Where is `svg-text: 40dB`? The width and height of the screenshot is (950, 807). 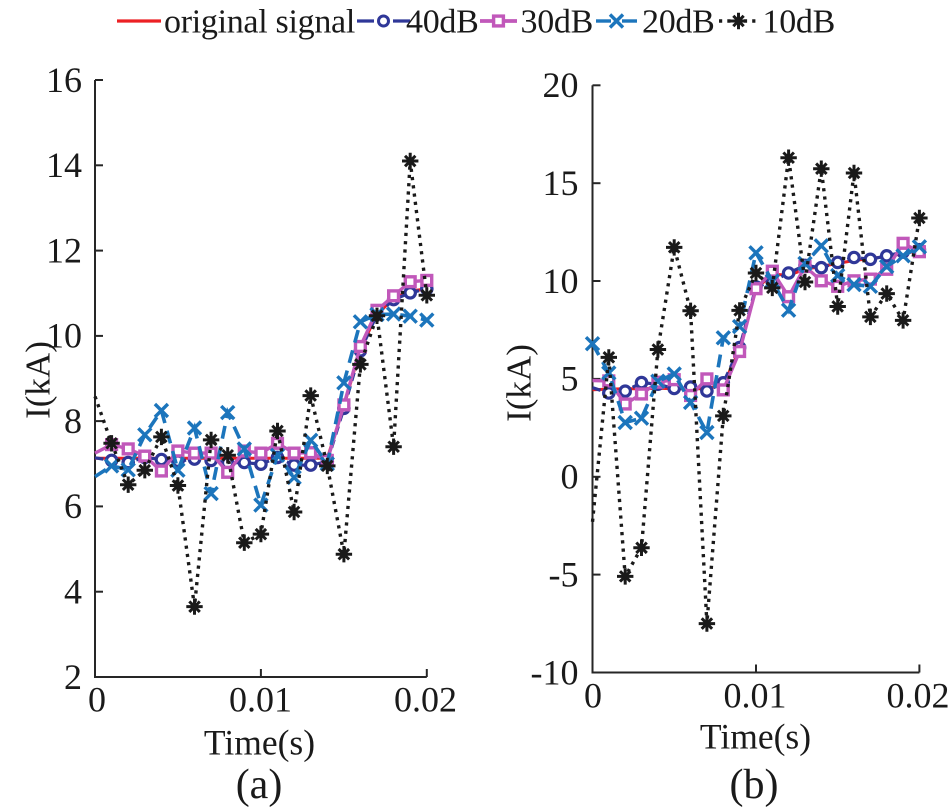
svg-text: 40dB is located at coordinates (442, 22).